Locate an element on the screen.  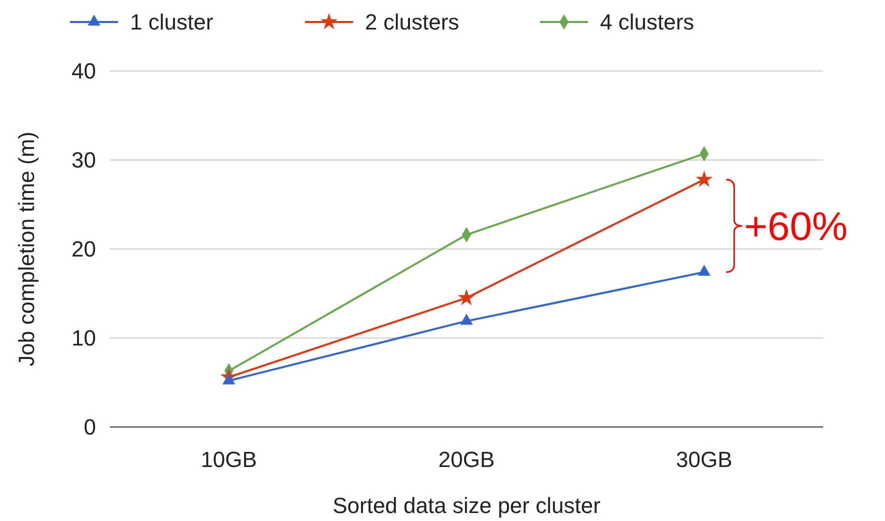
y-axis-title: Job completion time (m) is located at coordinates (26, 249).